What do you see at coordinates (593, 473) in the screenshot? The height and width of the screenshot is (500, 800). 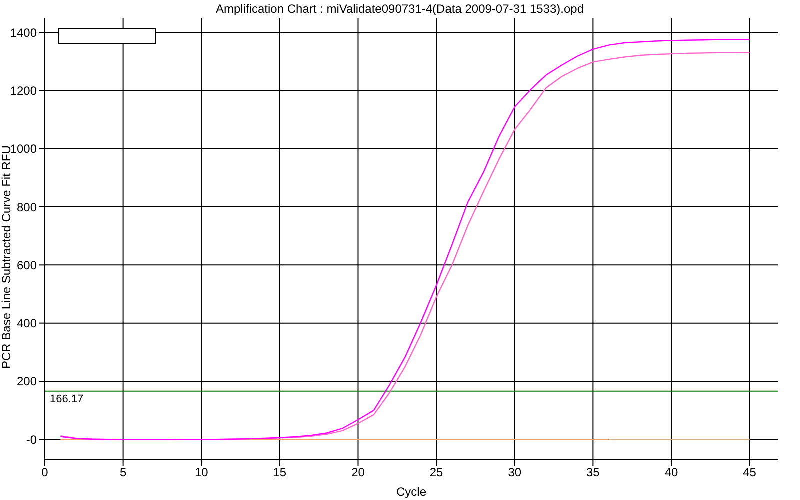 I see `x-tick-label: 35` at bounding box center [593, 473].